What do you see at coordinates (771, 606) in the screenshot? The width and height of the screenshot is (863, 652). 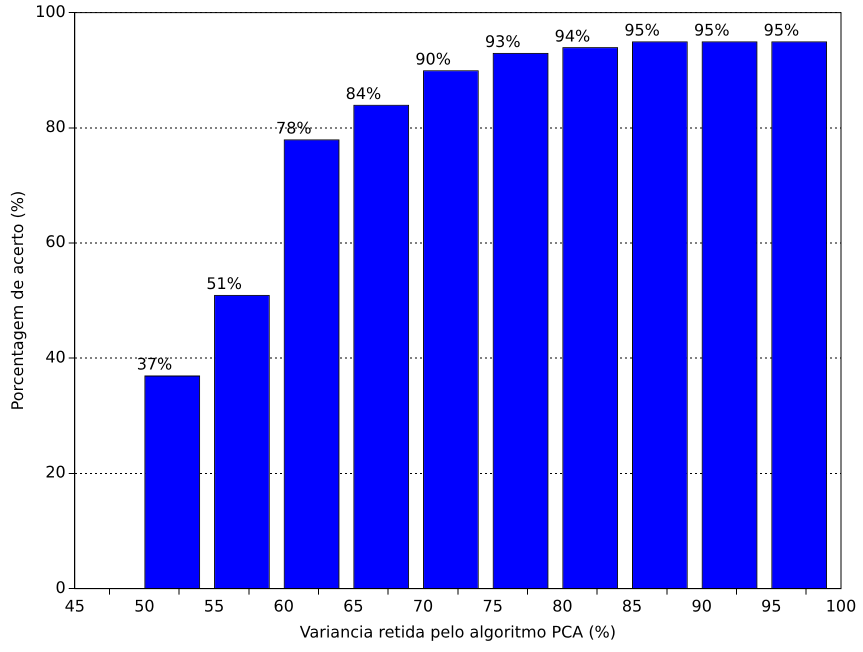 I see `x-tick-label: 95` at bounding box center [771, 606].